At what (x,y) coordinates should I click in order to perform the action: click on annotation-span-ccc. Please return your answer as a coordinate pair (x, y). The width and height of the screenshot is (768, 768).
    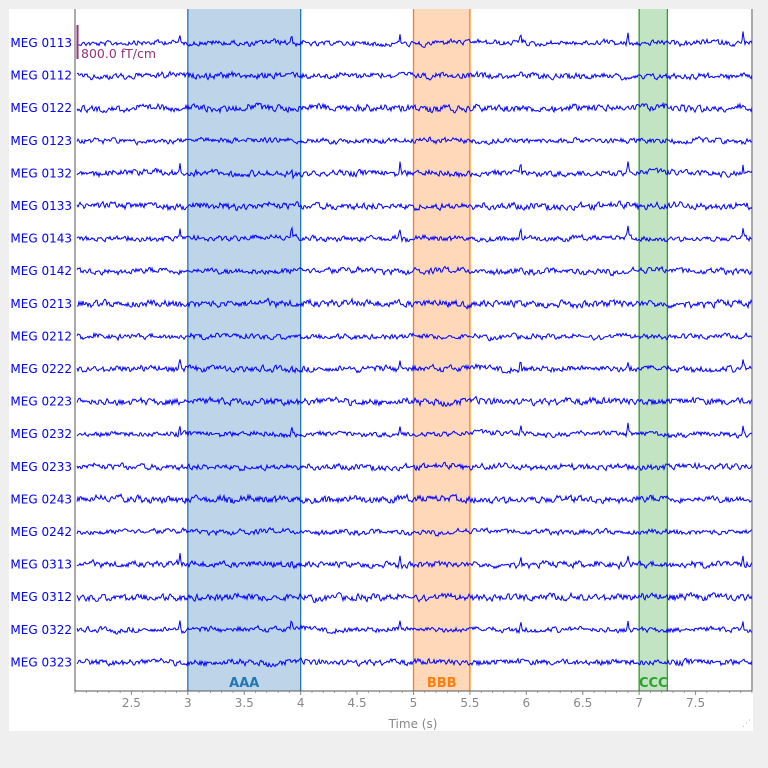
    Looking at the image, I should click on (653, 350).